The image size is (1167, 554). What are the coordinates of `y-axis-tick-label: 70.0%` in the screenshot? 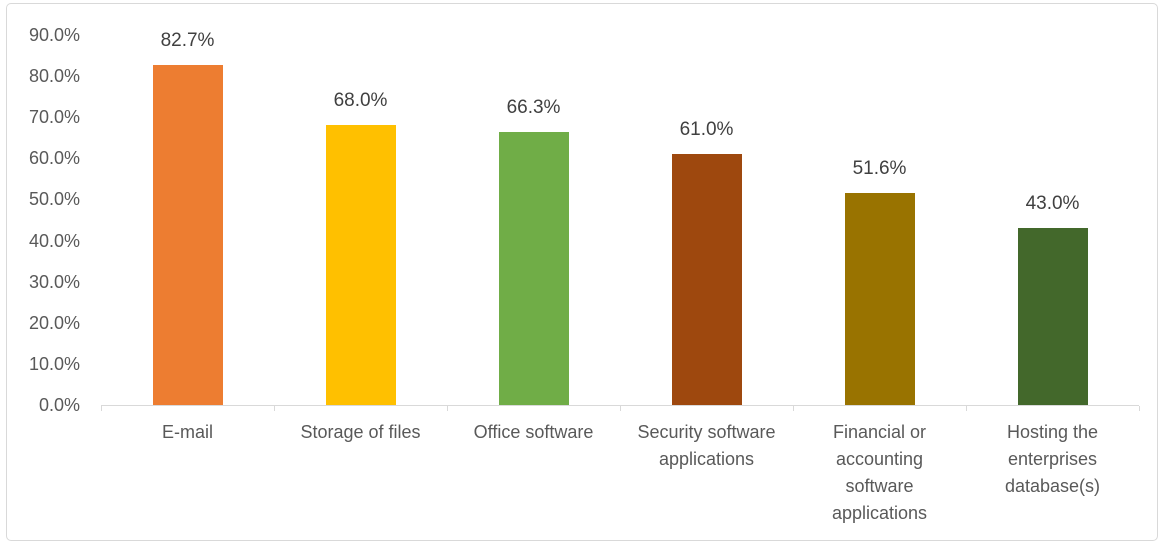 It's located at (54, 117).